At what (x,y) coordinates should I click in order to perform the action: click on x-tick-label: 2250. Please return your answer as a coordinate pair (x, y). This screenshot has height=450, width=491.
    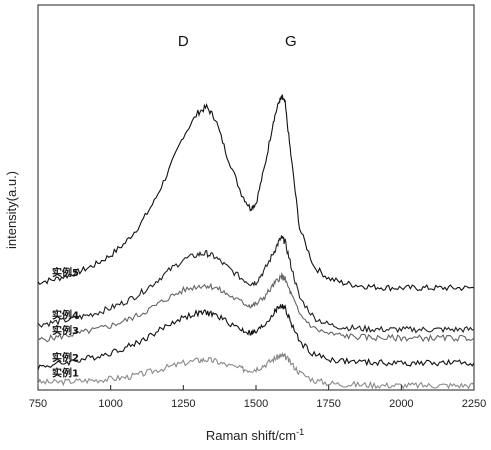
    Looking at the image, I should click on (474, 404).